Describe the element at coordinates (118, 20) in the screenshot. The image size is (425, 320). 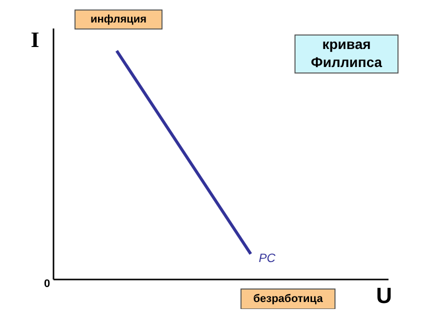
I see `text: инфляция` at that location.